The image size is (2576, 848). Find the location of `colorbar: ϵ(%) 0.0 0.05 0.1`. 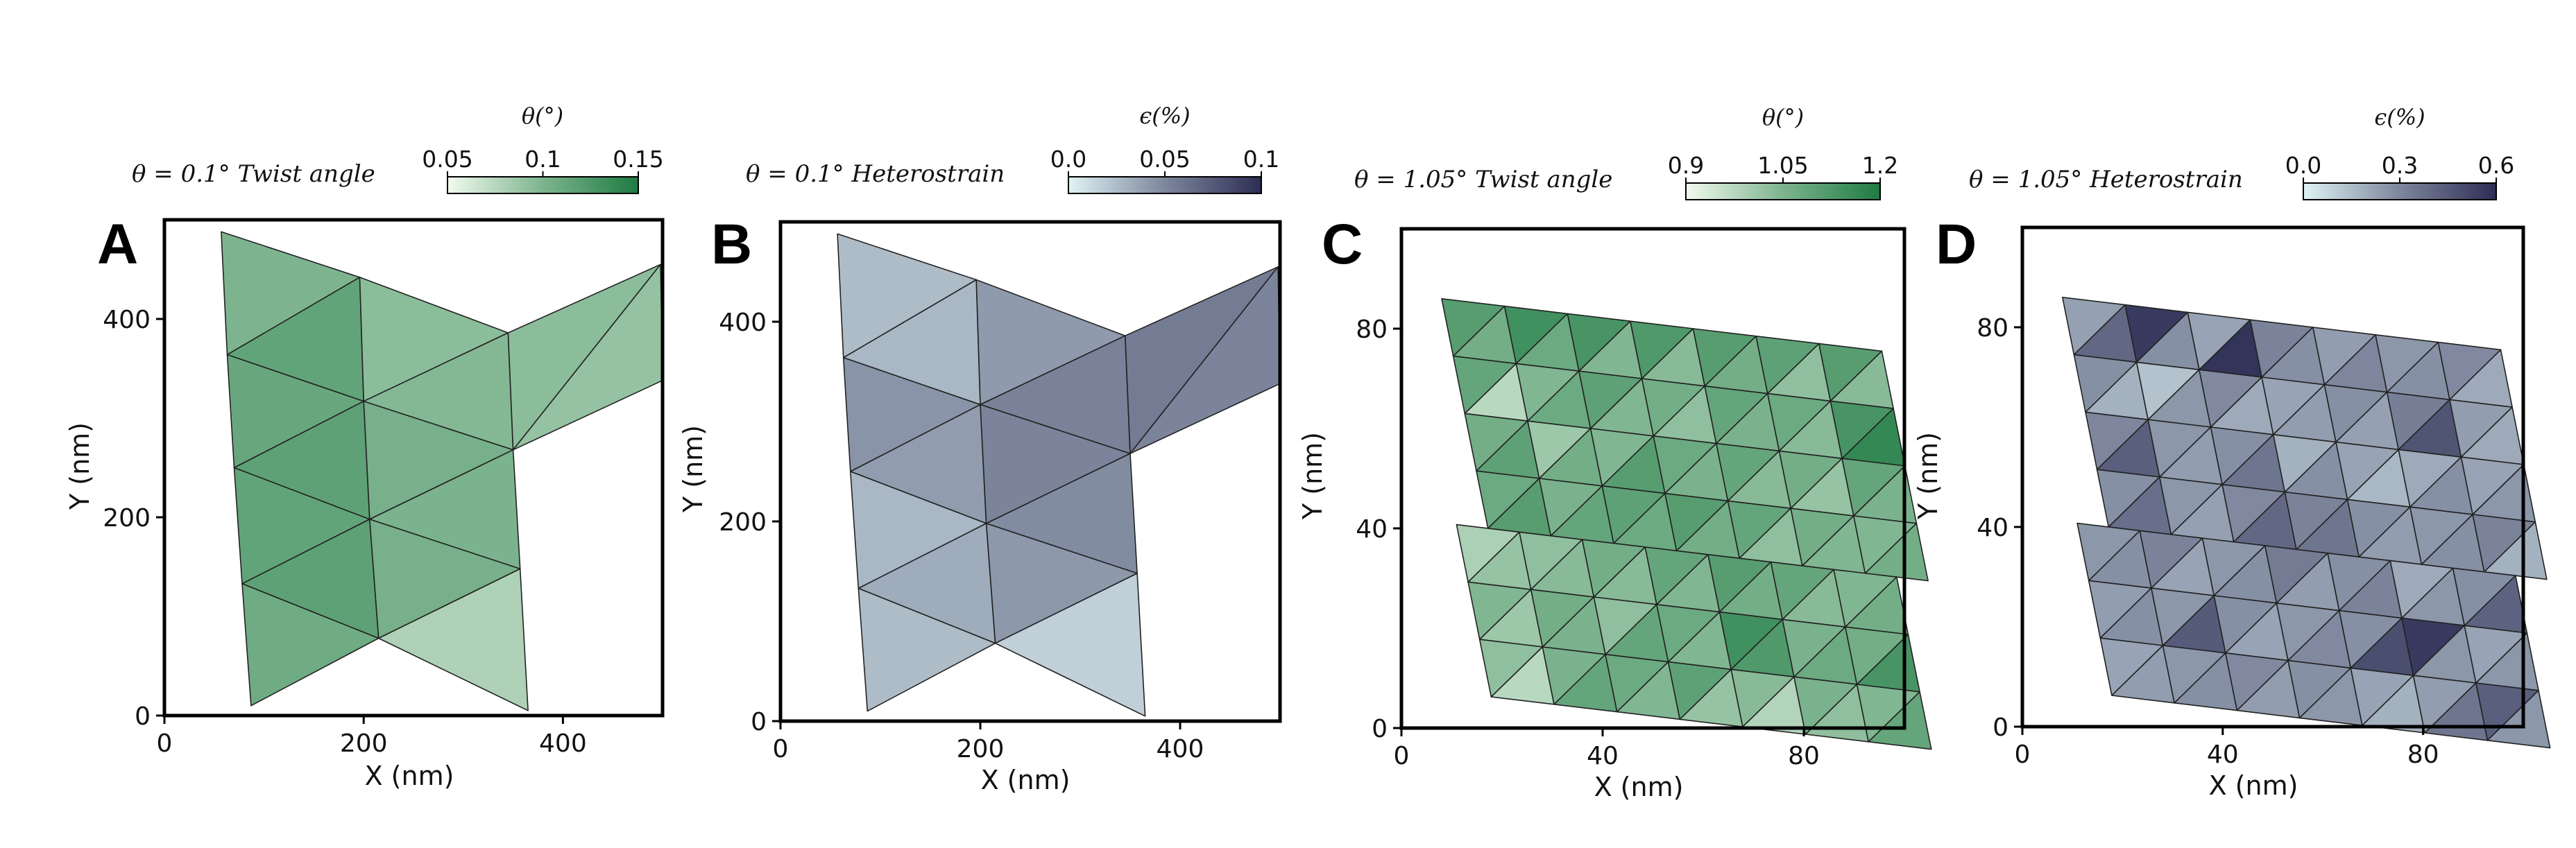

colorbar: ϵ(%) 0.0 0.05 0.1 is located at coordinates (1164, 148).